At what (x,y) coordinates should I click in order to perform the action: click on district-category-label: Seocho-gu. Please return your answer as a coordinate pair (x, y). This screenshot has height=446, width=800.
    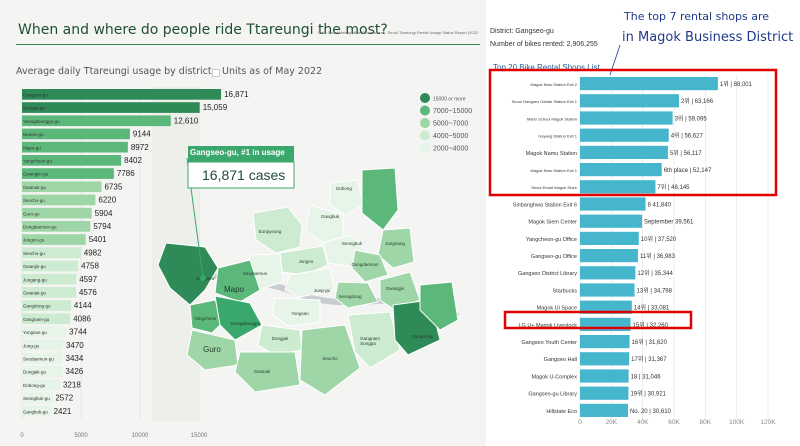
    Looking at the image, I should click on (34, 253).